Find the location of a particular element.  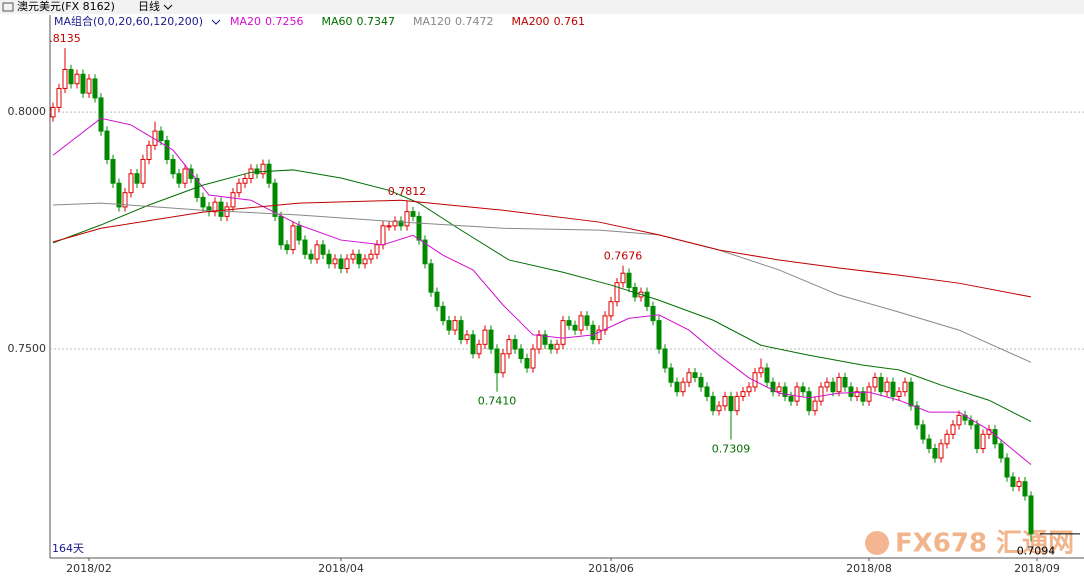

extreme-label: 0.7410 is located at coordinates (497, 401).